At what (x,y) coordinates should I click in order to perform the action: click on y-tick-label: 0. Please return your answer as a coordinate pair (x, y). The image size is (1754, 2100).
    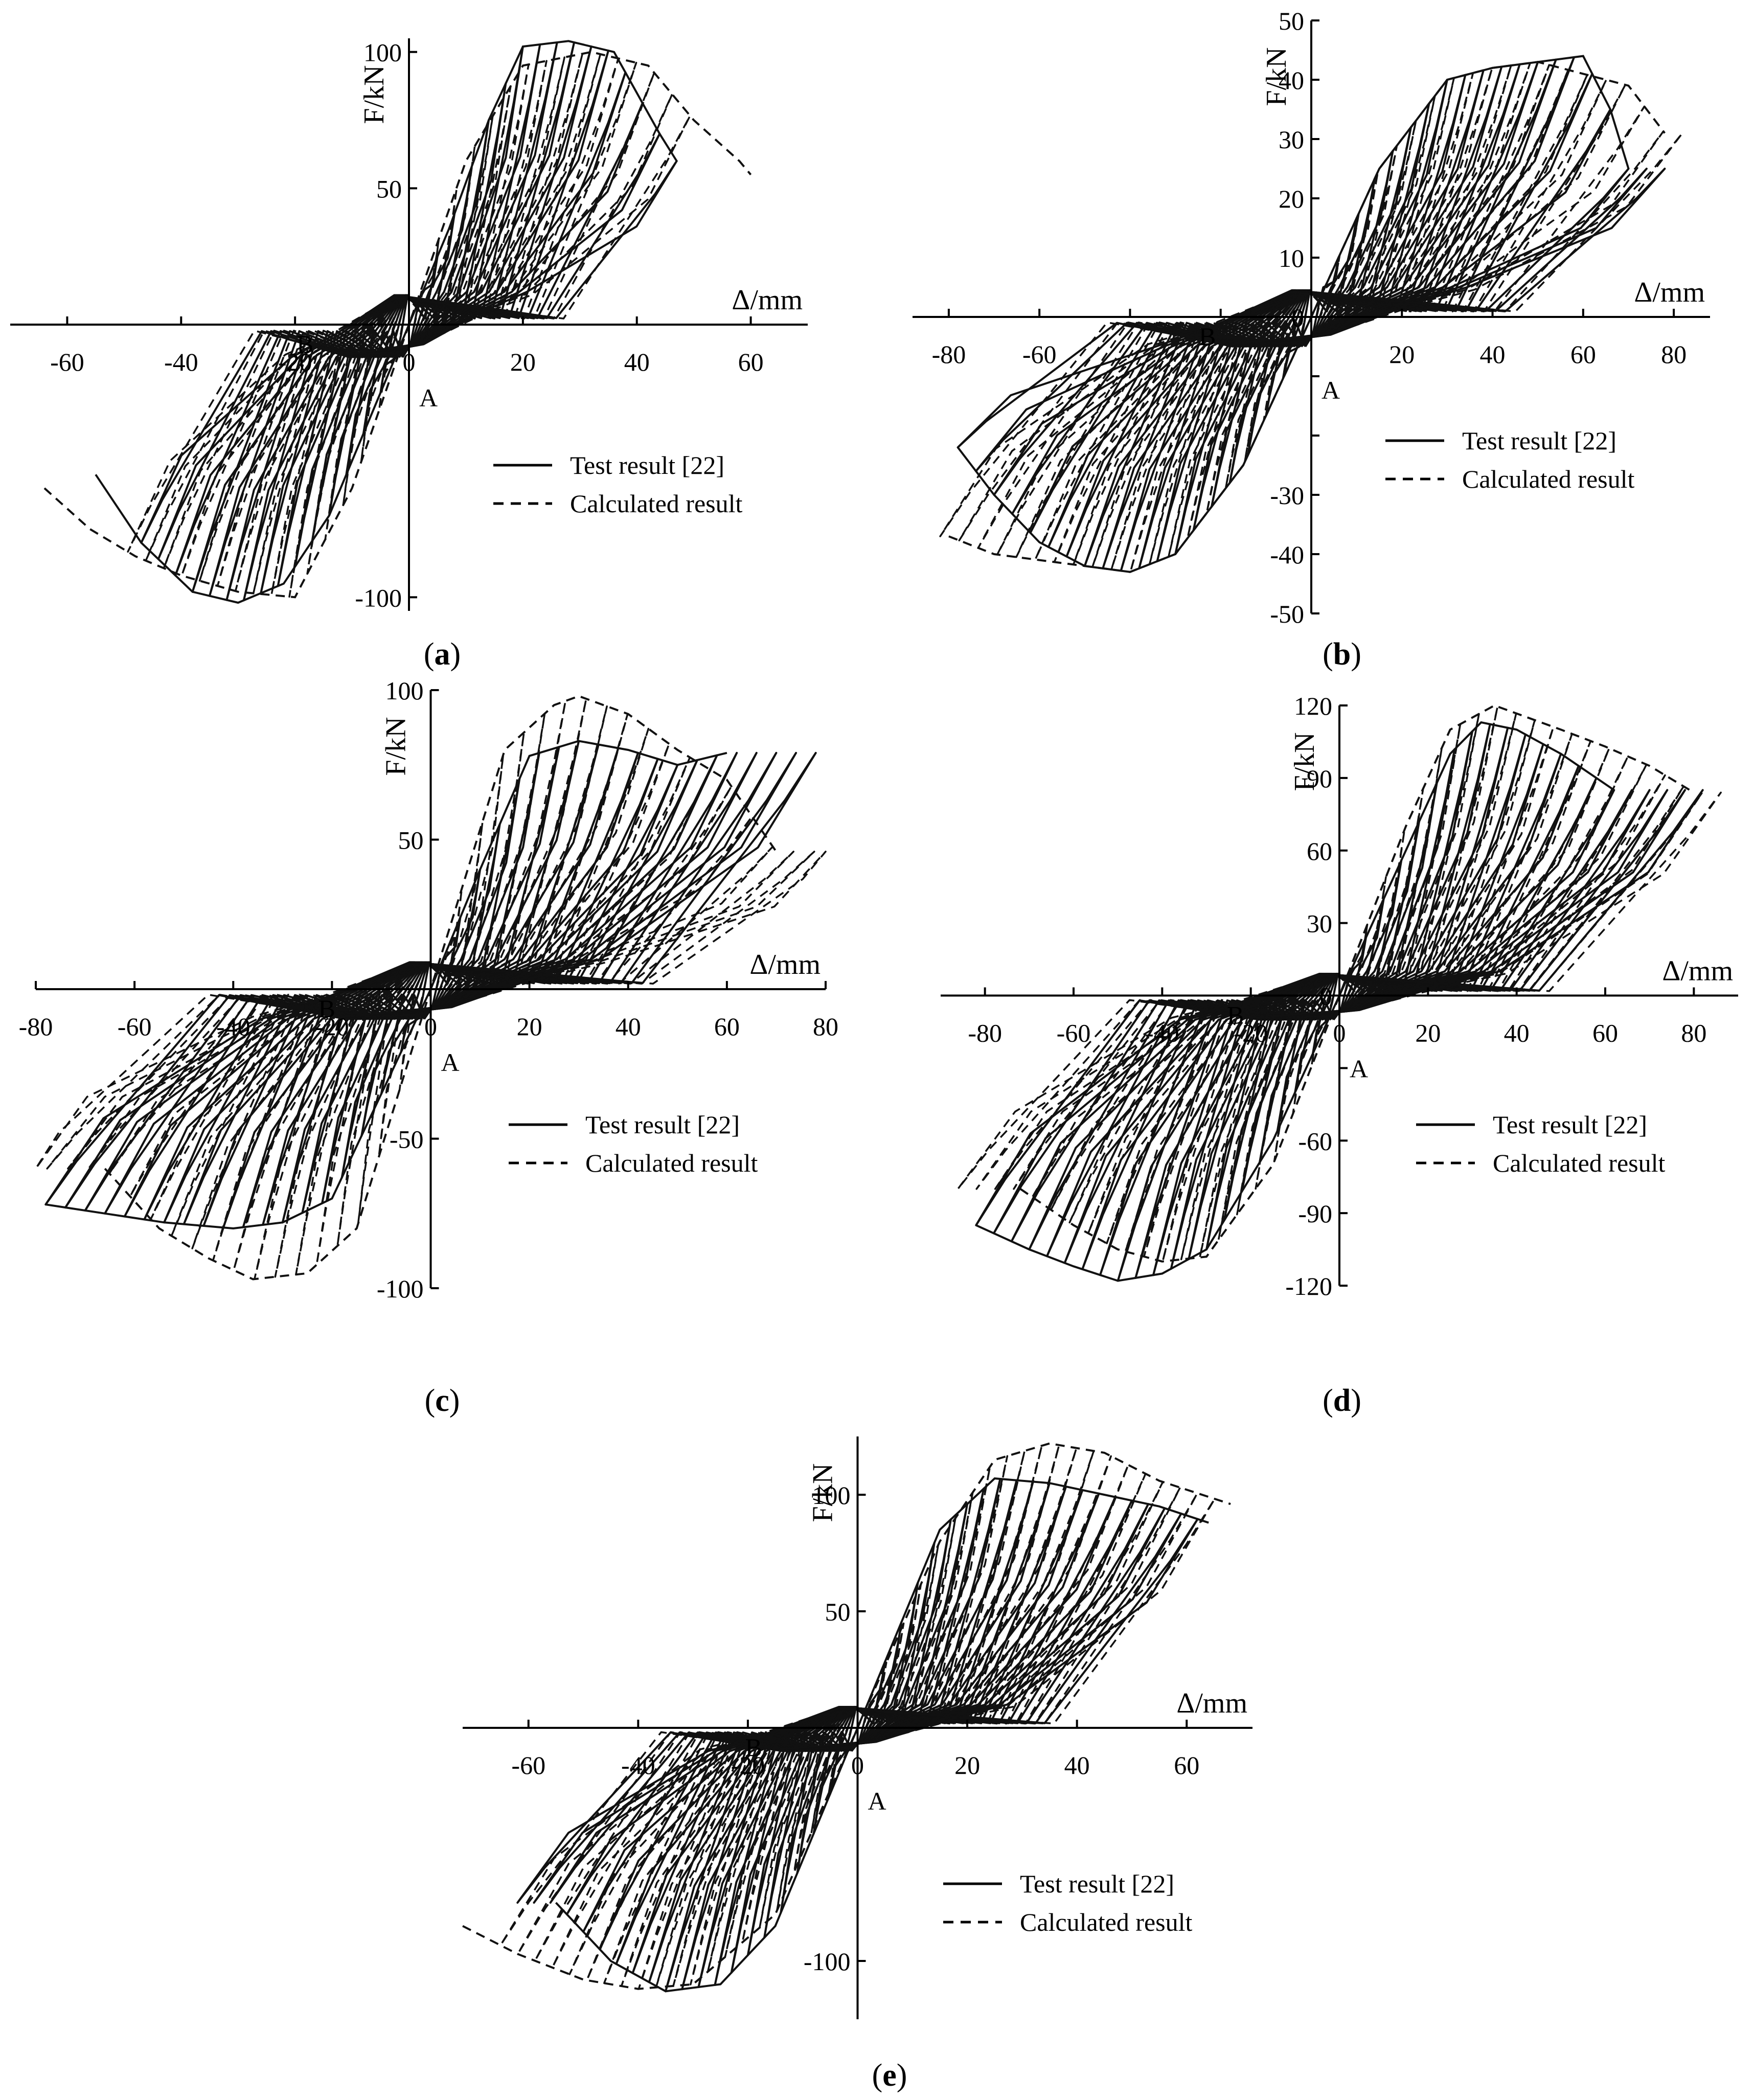
    Looking at the image, I should click on (1297, 317).